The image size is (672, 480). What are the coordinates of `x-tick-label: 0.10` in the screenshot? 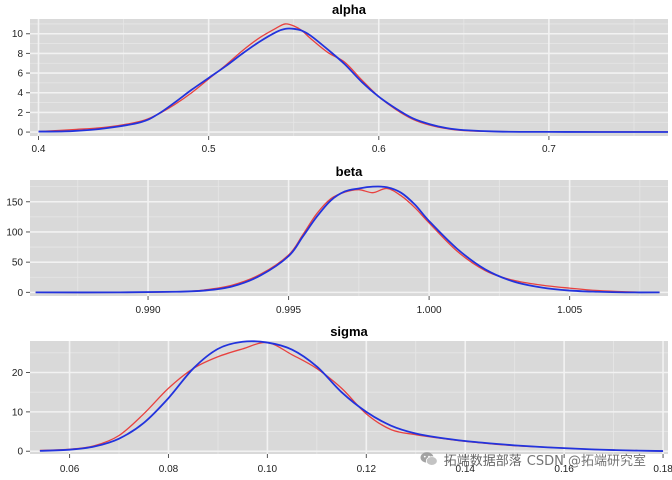 It's located at (268, 469).